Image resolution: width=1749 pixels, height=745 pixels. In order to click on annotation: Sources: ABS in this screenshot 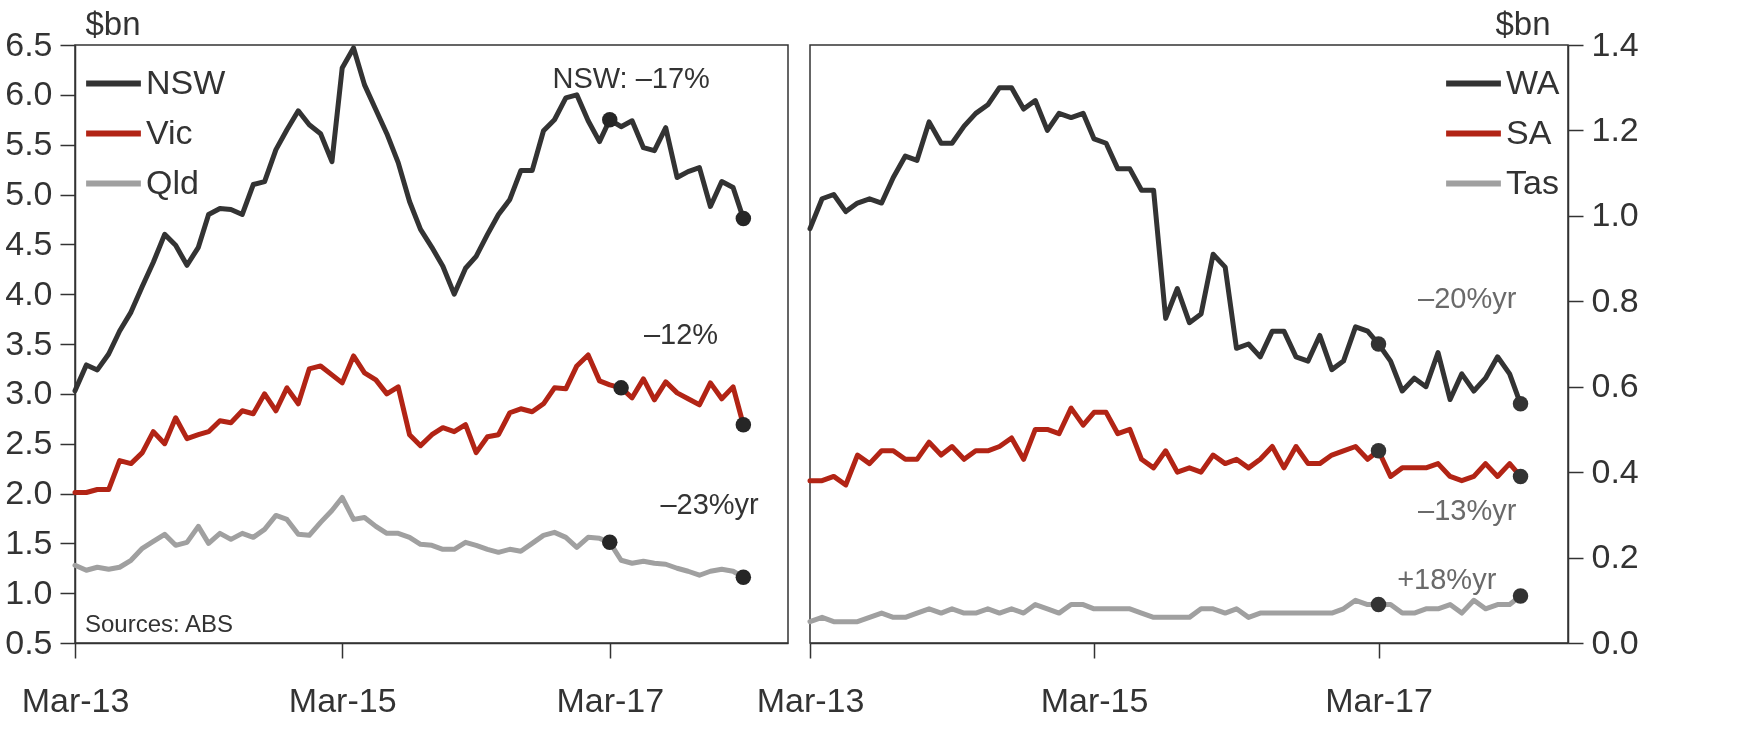, I will do `click(159, 624)`.